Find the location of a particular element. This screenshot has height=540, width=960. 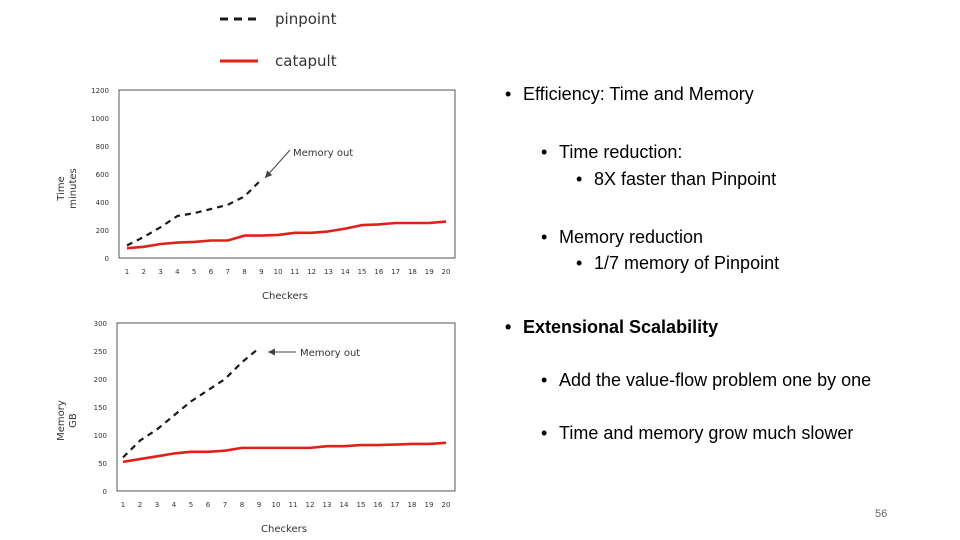

y-axis-label: minutes is located at coordinates (73, 188).